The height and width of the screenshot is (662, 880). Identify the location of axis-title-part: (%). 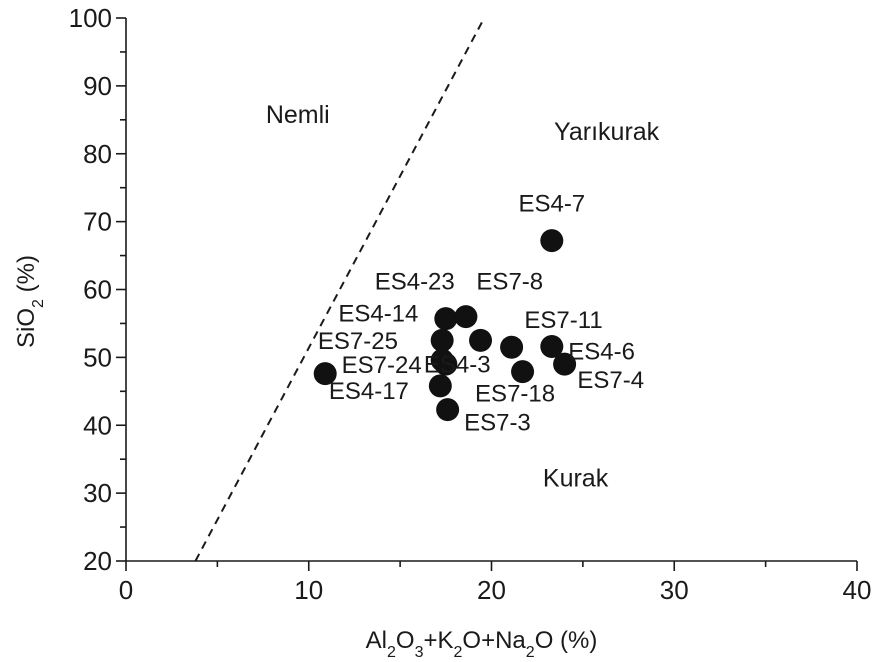
(26, 277).